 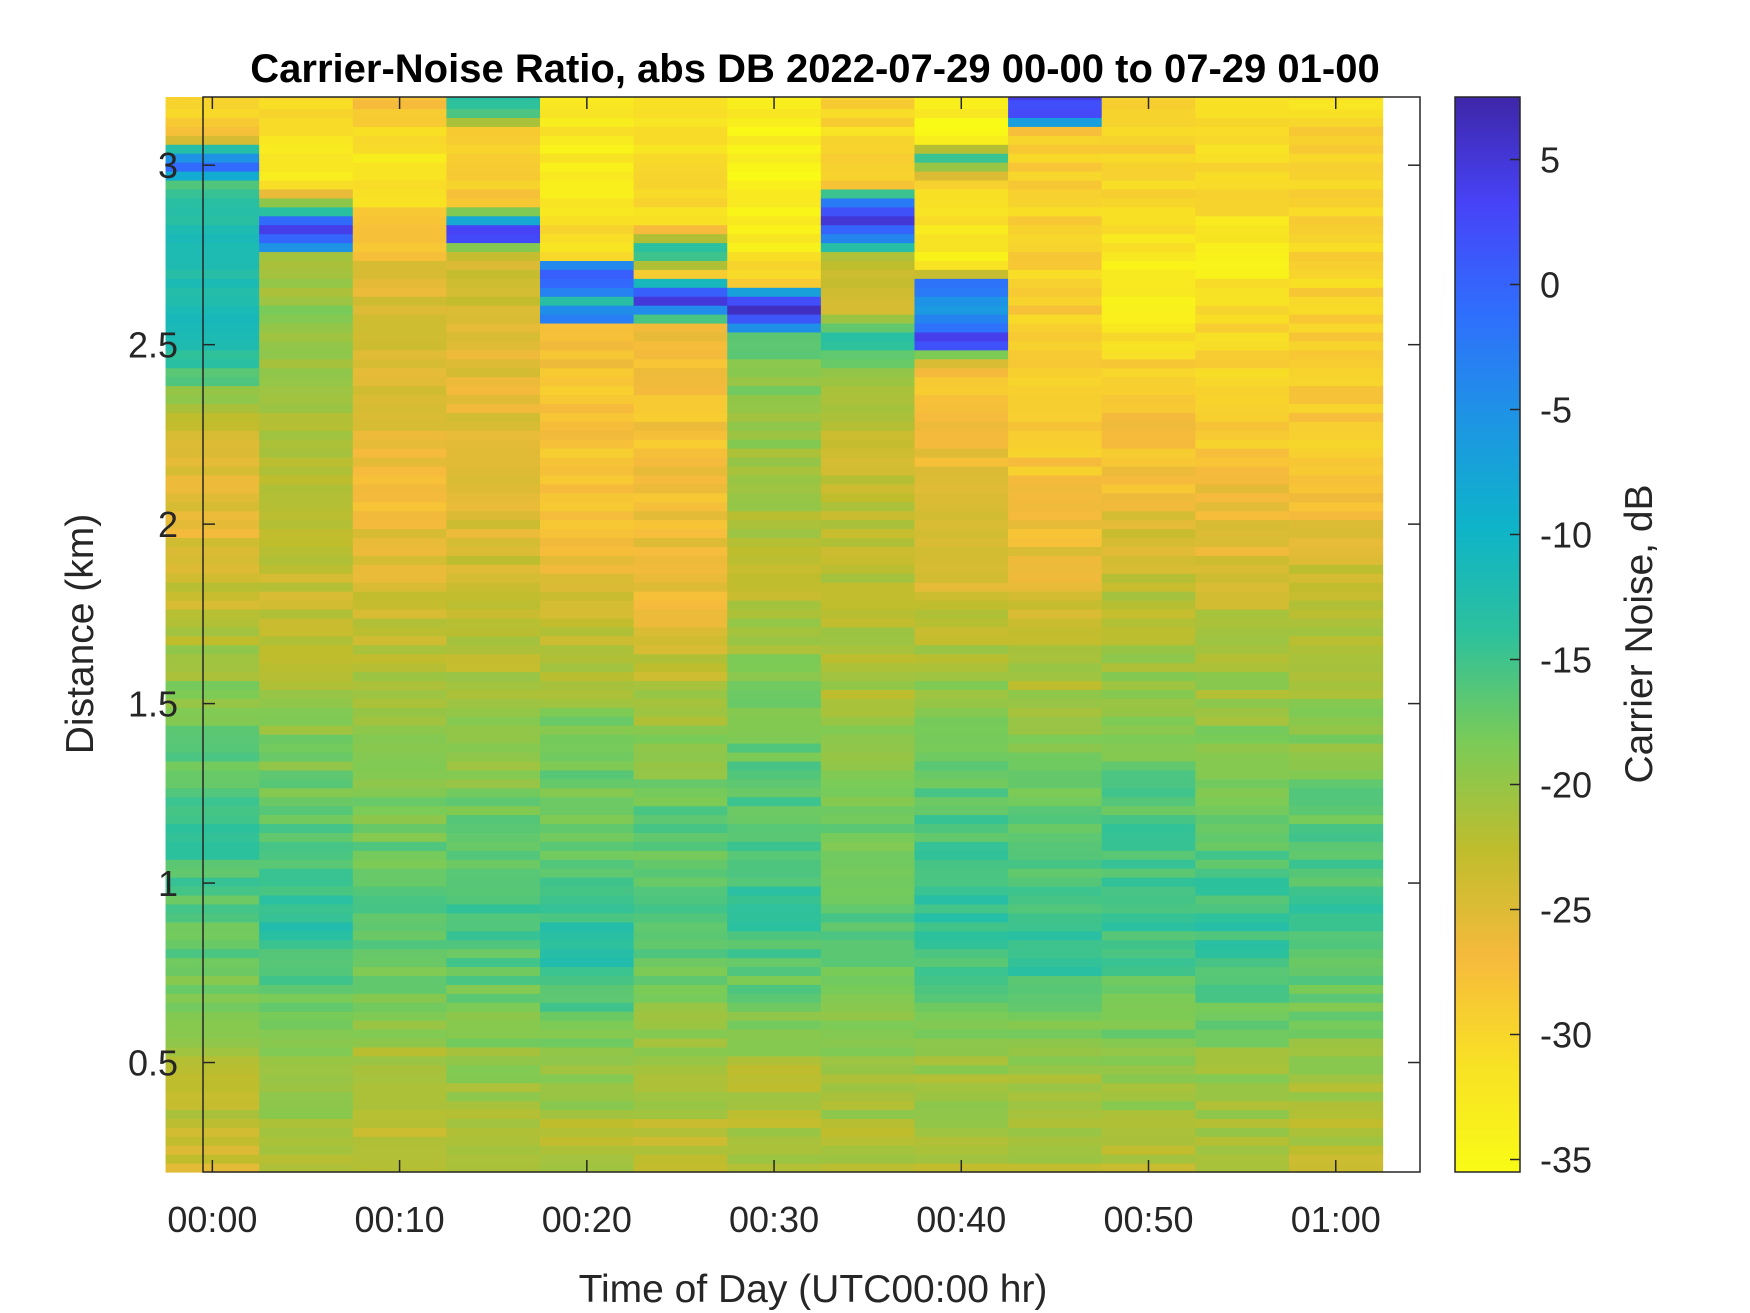 I want to click on x-tick-label: 00:00, so click(x=212, y=1219).